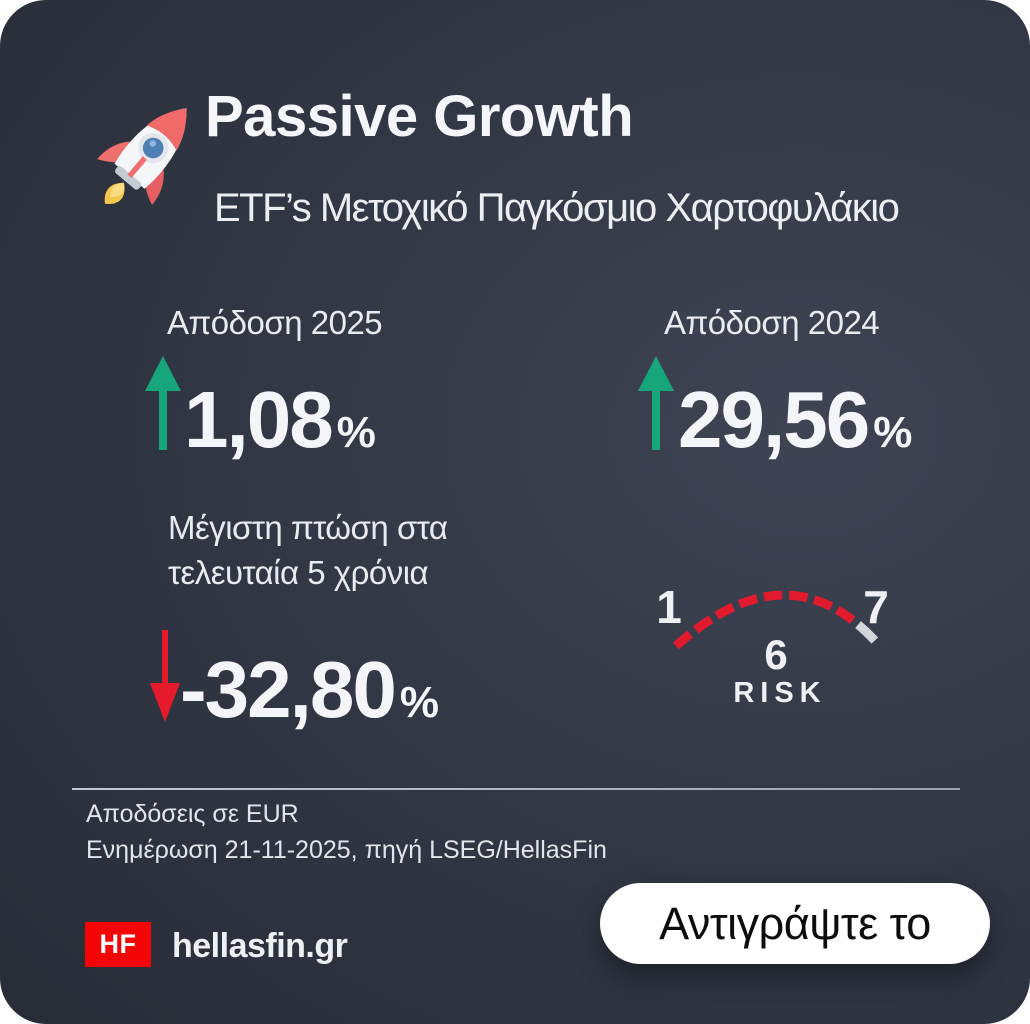 The height and width of the screenshot is (1024, 1030). What do you see at coordinates (876, 607) in the screenshot?
I see `risk-max-label: 7` at bounding box center [876, 607].